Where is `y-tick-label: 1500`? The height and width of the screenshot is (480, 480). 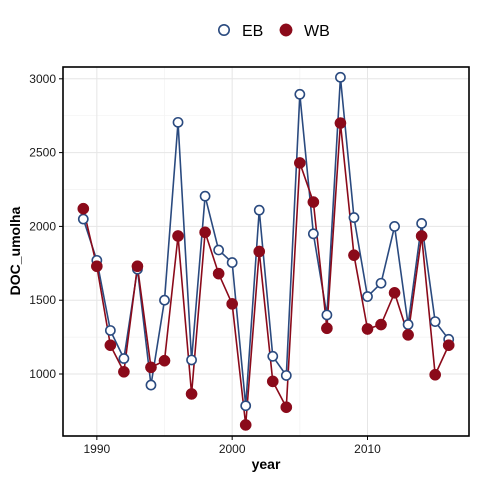 y-tick-label: 1500 is located at coordinates (42, 300).